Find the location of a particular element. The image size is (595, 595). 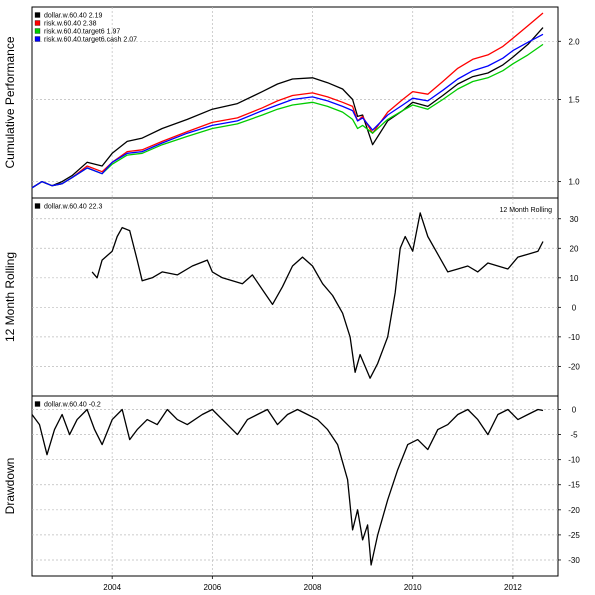

x-tick-label: 2010 is located at coordinates (413, 587).